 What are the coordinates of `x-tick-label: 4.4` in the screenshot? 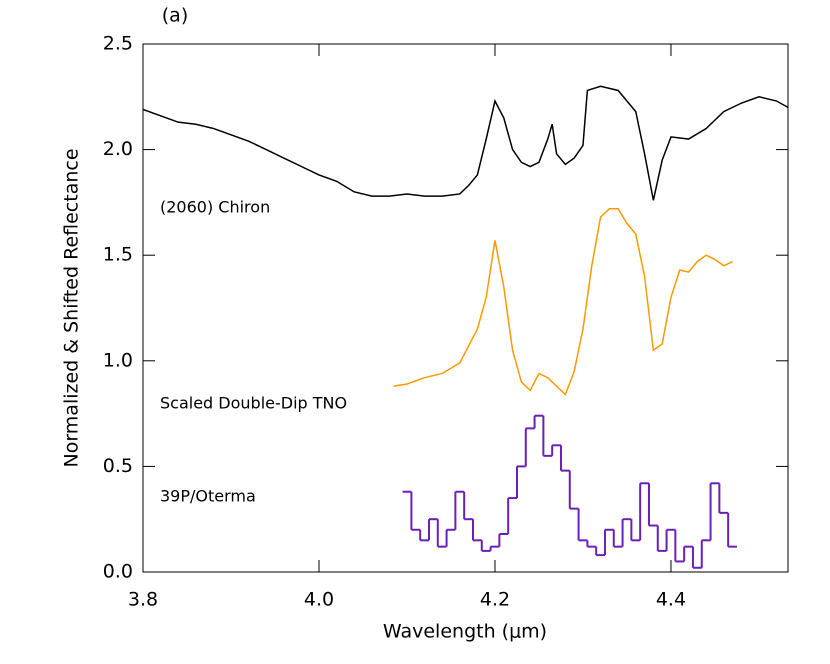 It's located at (671, 600).